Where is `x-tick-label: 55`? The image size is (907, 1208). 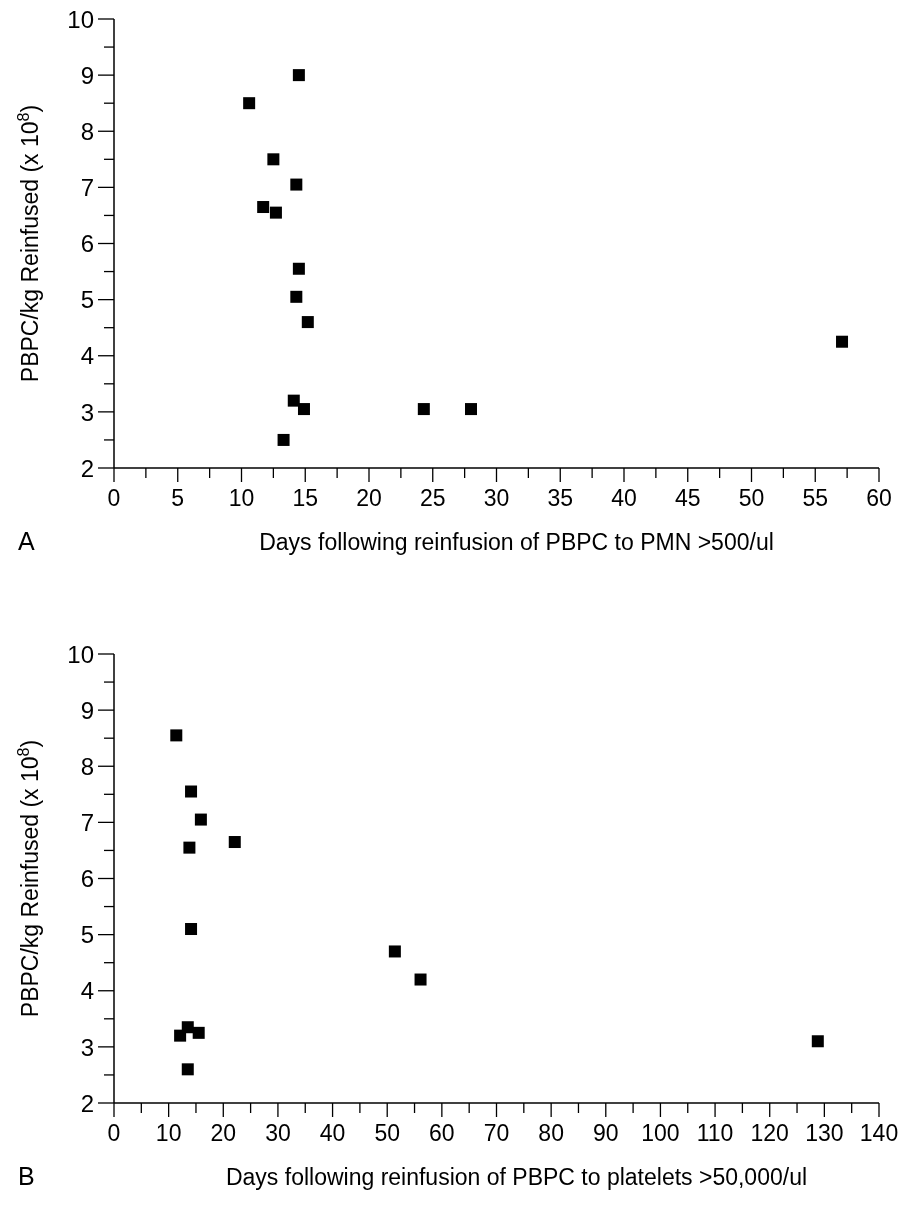 x-tick-label: 55 is located at coordinates (815, 498).